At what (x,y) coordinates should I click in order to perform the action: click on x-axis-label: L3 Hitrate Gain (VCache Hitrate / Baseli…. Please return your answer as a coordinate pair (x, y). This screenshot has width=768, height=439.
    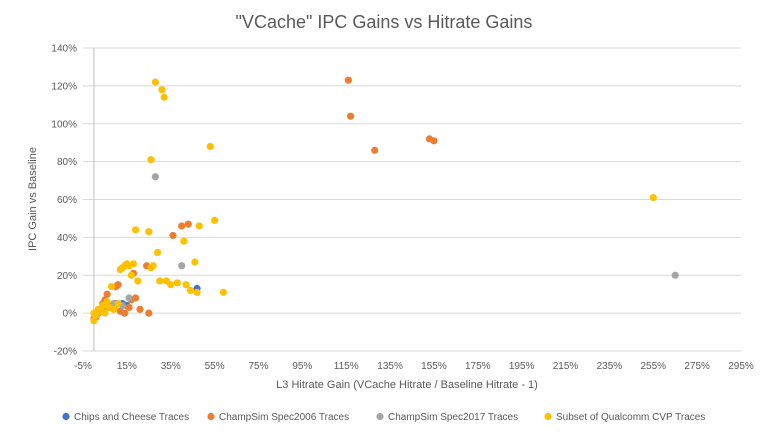
    Looking at the image, I should click on (407, 385).